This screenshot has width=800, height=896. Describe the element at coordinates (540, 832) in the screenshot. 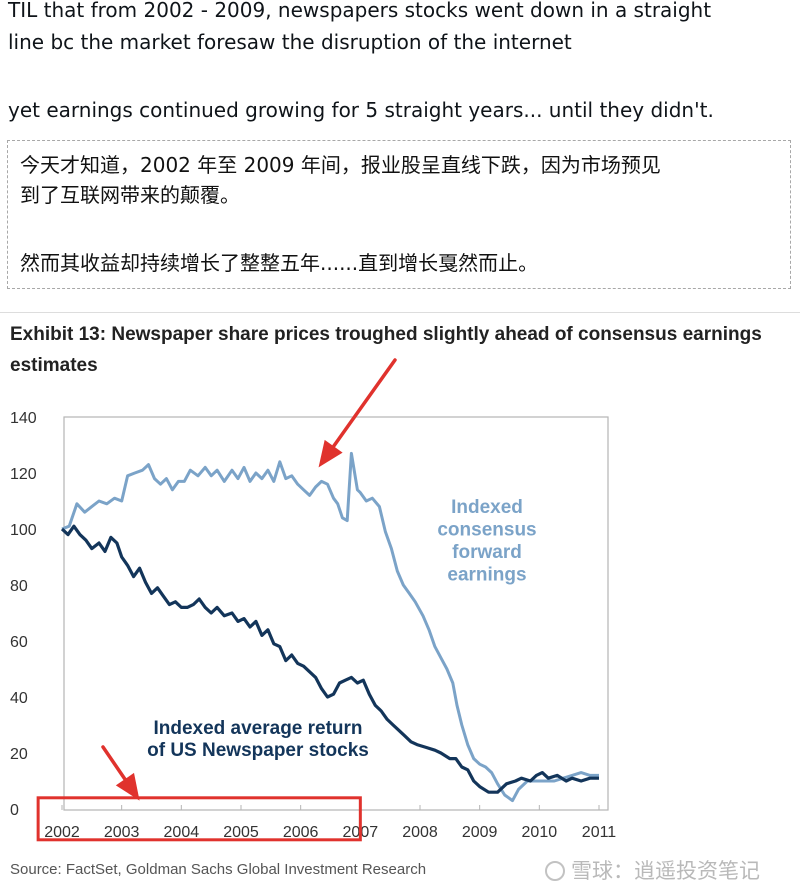

I see `x-tick-label: 2010` at that location.